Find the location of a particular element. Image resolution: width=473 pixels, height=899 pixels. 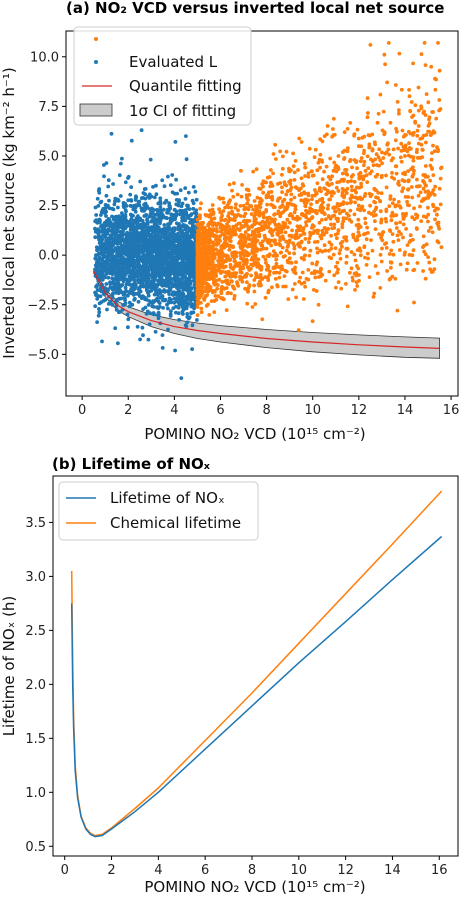

x-tick-label: 16 is located at coordinates (451, 410).